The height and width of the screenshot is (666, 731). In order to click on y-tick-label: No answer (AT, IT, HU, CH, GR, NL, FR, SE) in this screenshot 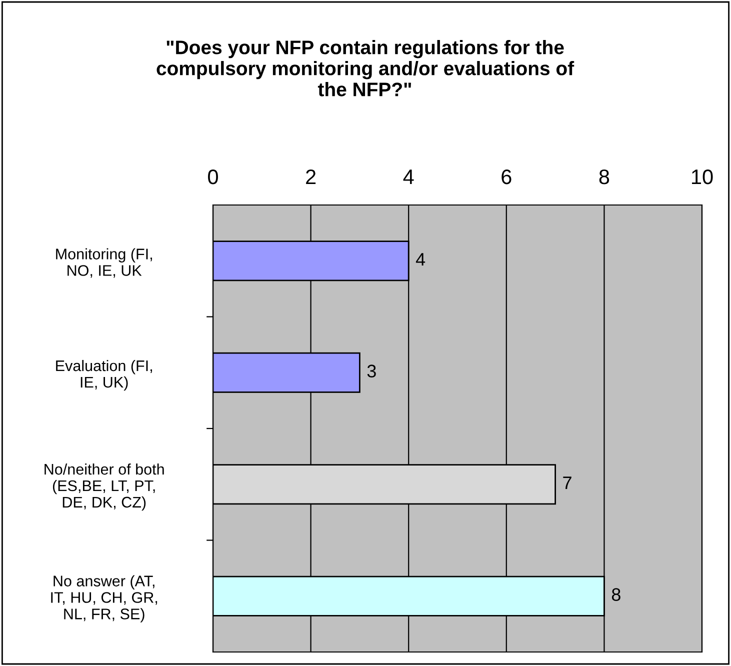, I will do `click(104, 598)`.